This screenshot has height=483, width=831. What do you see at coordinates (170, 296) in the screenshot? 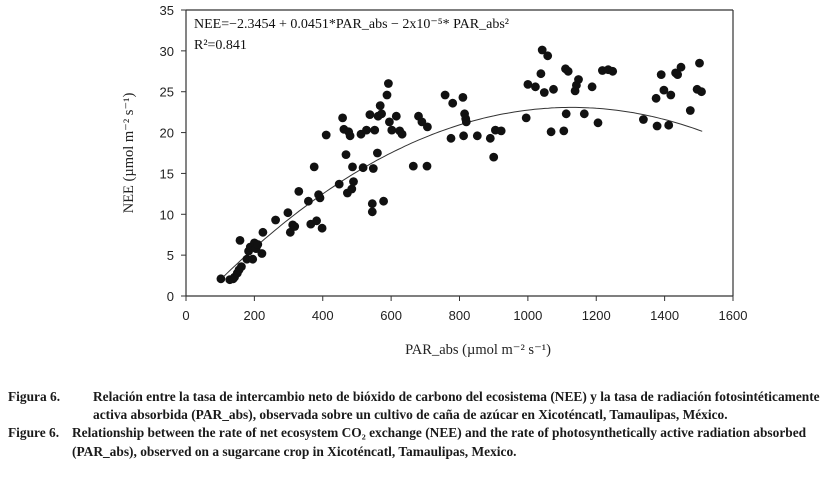
I see `y-tick-label: 0` at bounding box center [170, 296].